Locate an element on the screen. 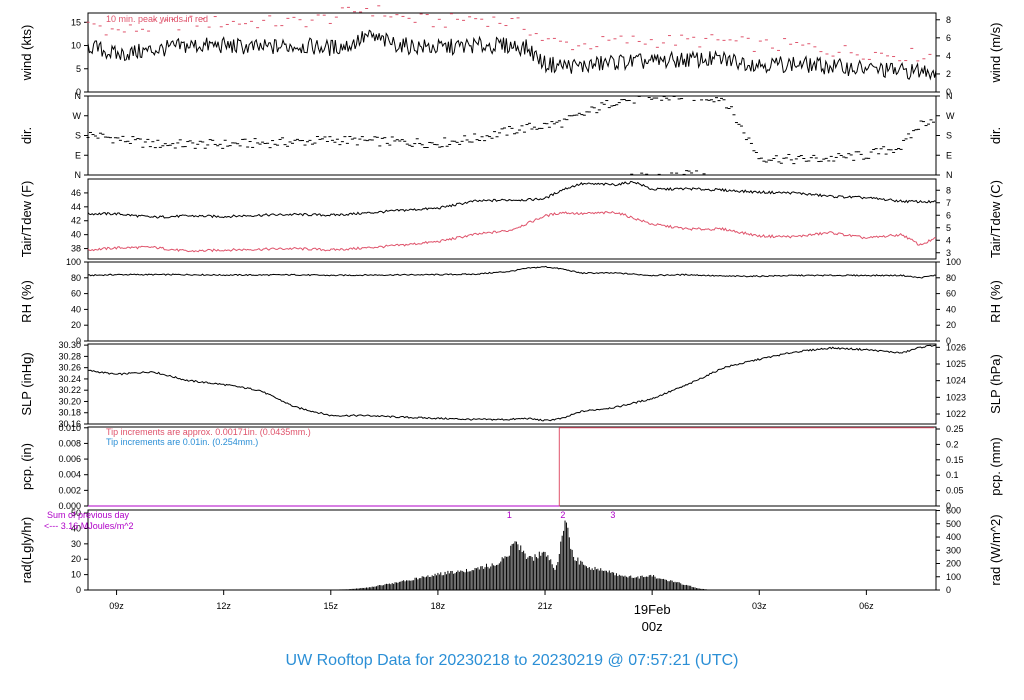  y-tick-label-left: 44 is located at coordinates (76, 207).